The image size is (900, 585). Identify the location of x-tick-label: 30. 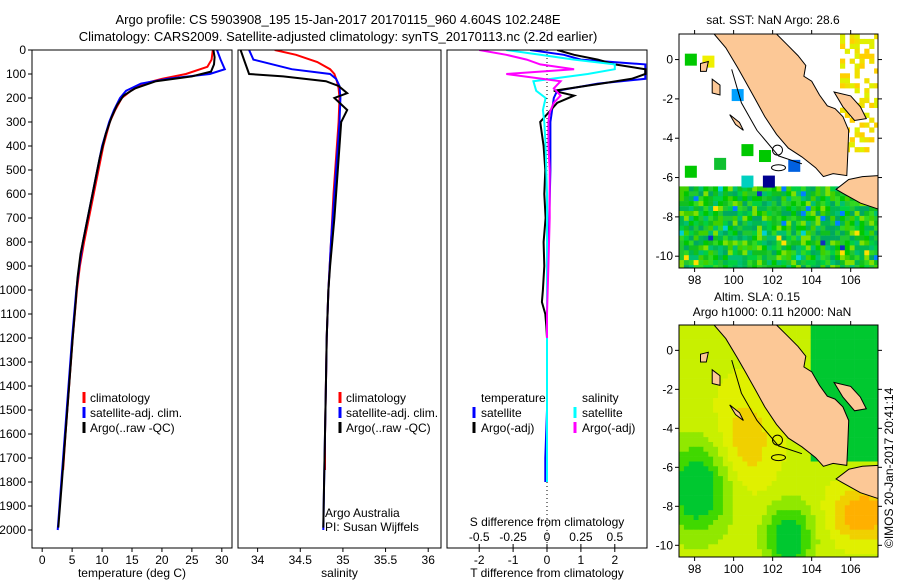
(222, 560).